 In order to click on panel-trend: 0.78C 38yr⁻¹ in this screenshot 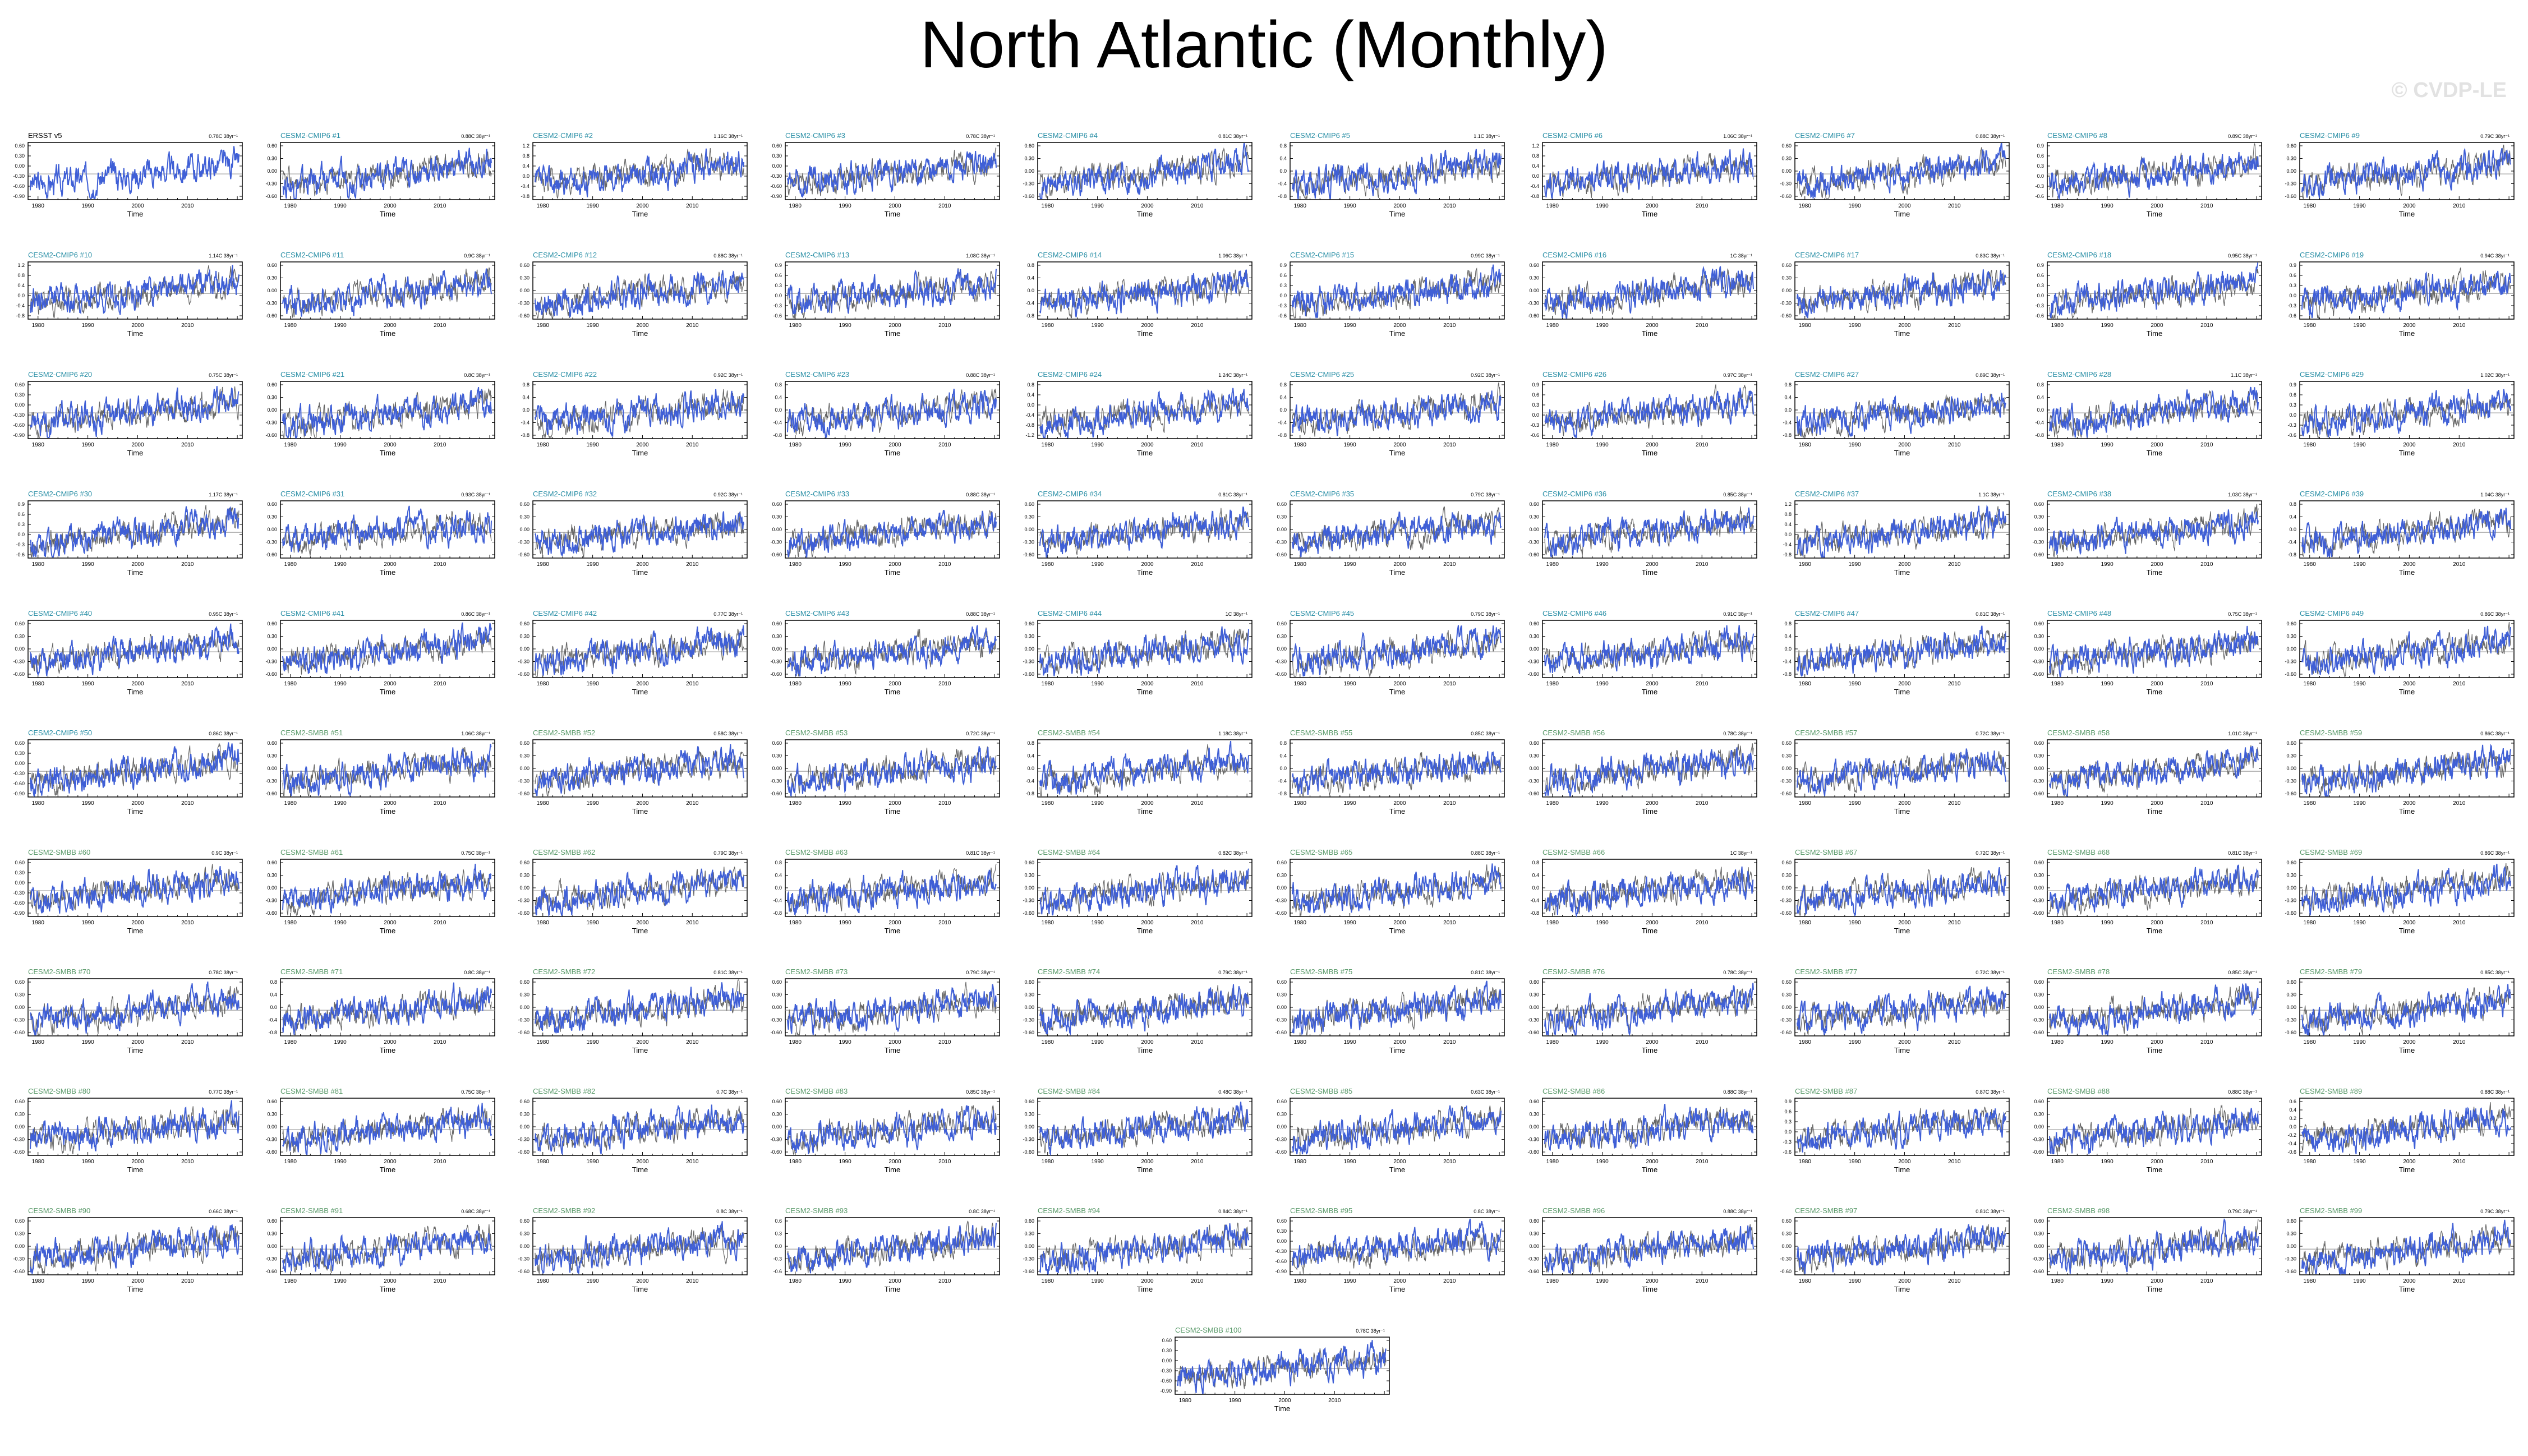, I will do `click(1370, 1331)`.